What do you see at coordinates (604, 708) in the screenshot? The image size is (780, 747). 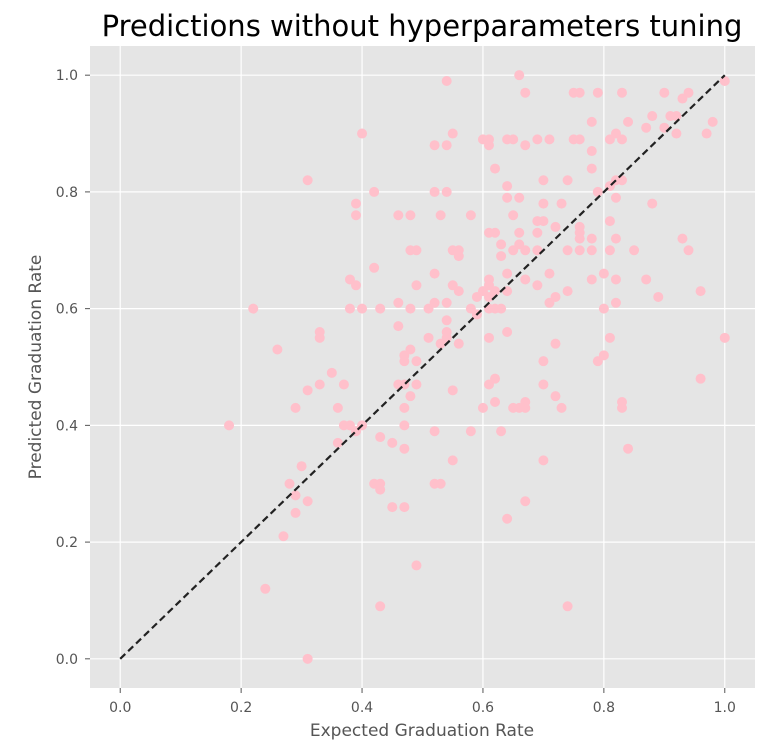 I see `x-tick-label: 0.8` at bounding box center [604, 708].